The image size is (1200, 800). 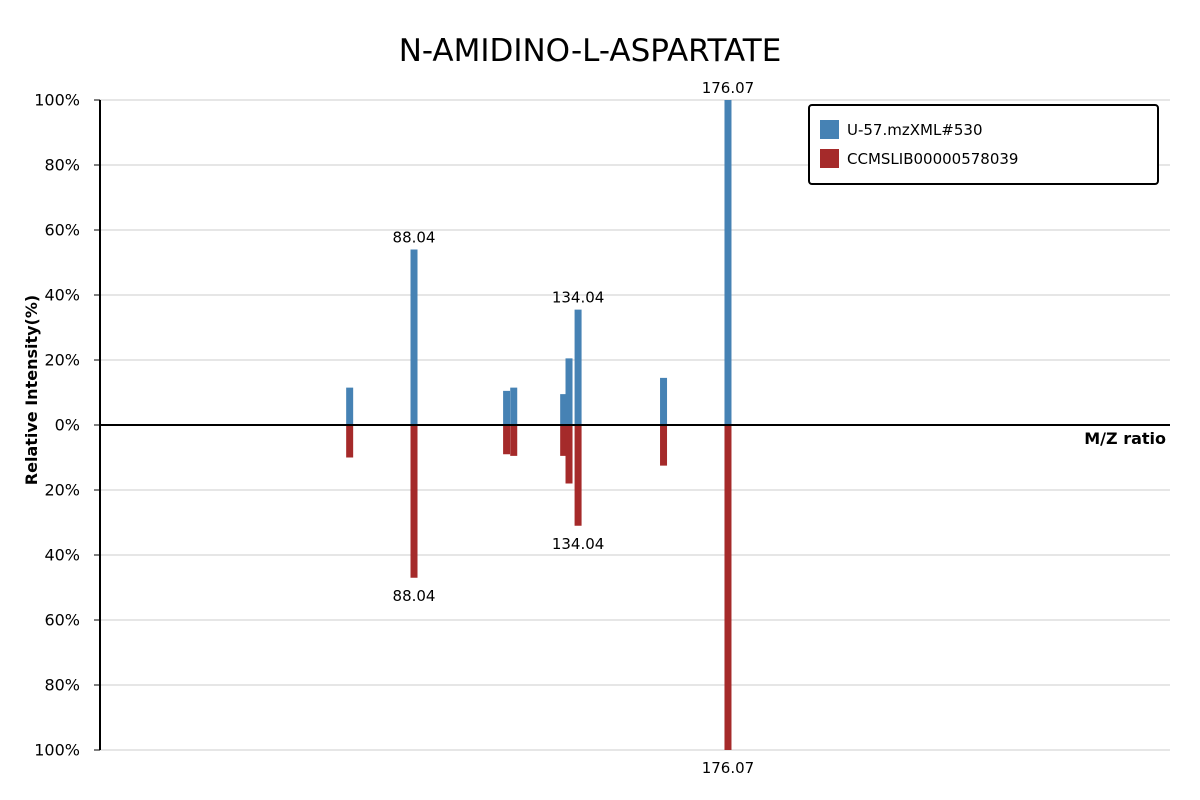 What do you see at coordinates (414, 596) in the screenshot?
I see `peak-label-library: 88.04` at bounding box center [414, 596].